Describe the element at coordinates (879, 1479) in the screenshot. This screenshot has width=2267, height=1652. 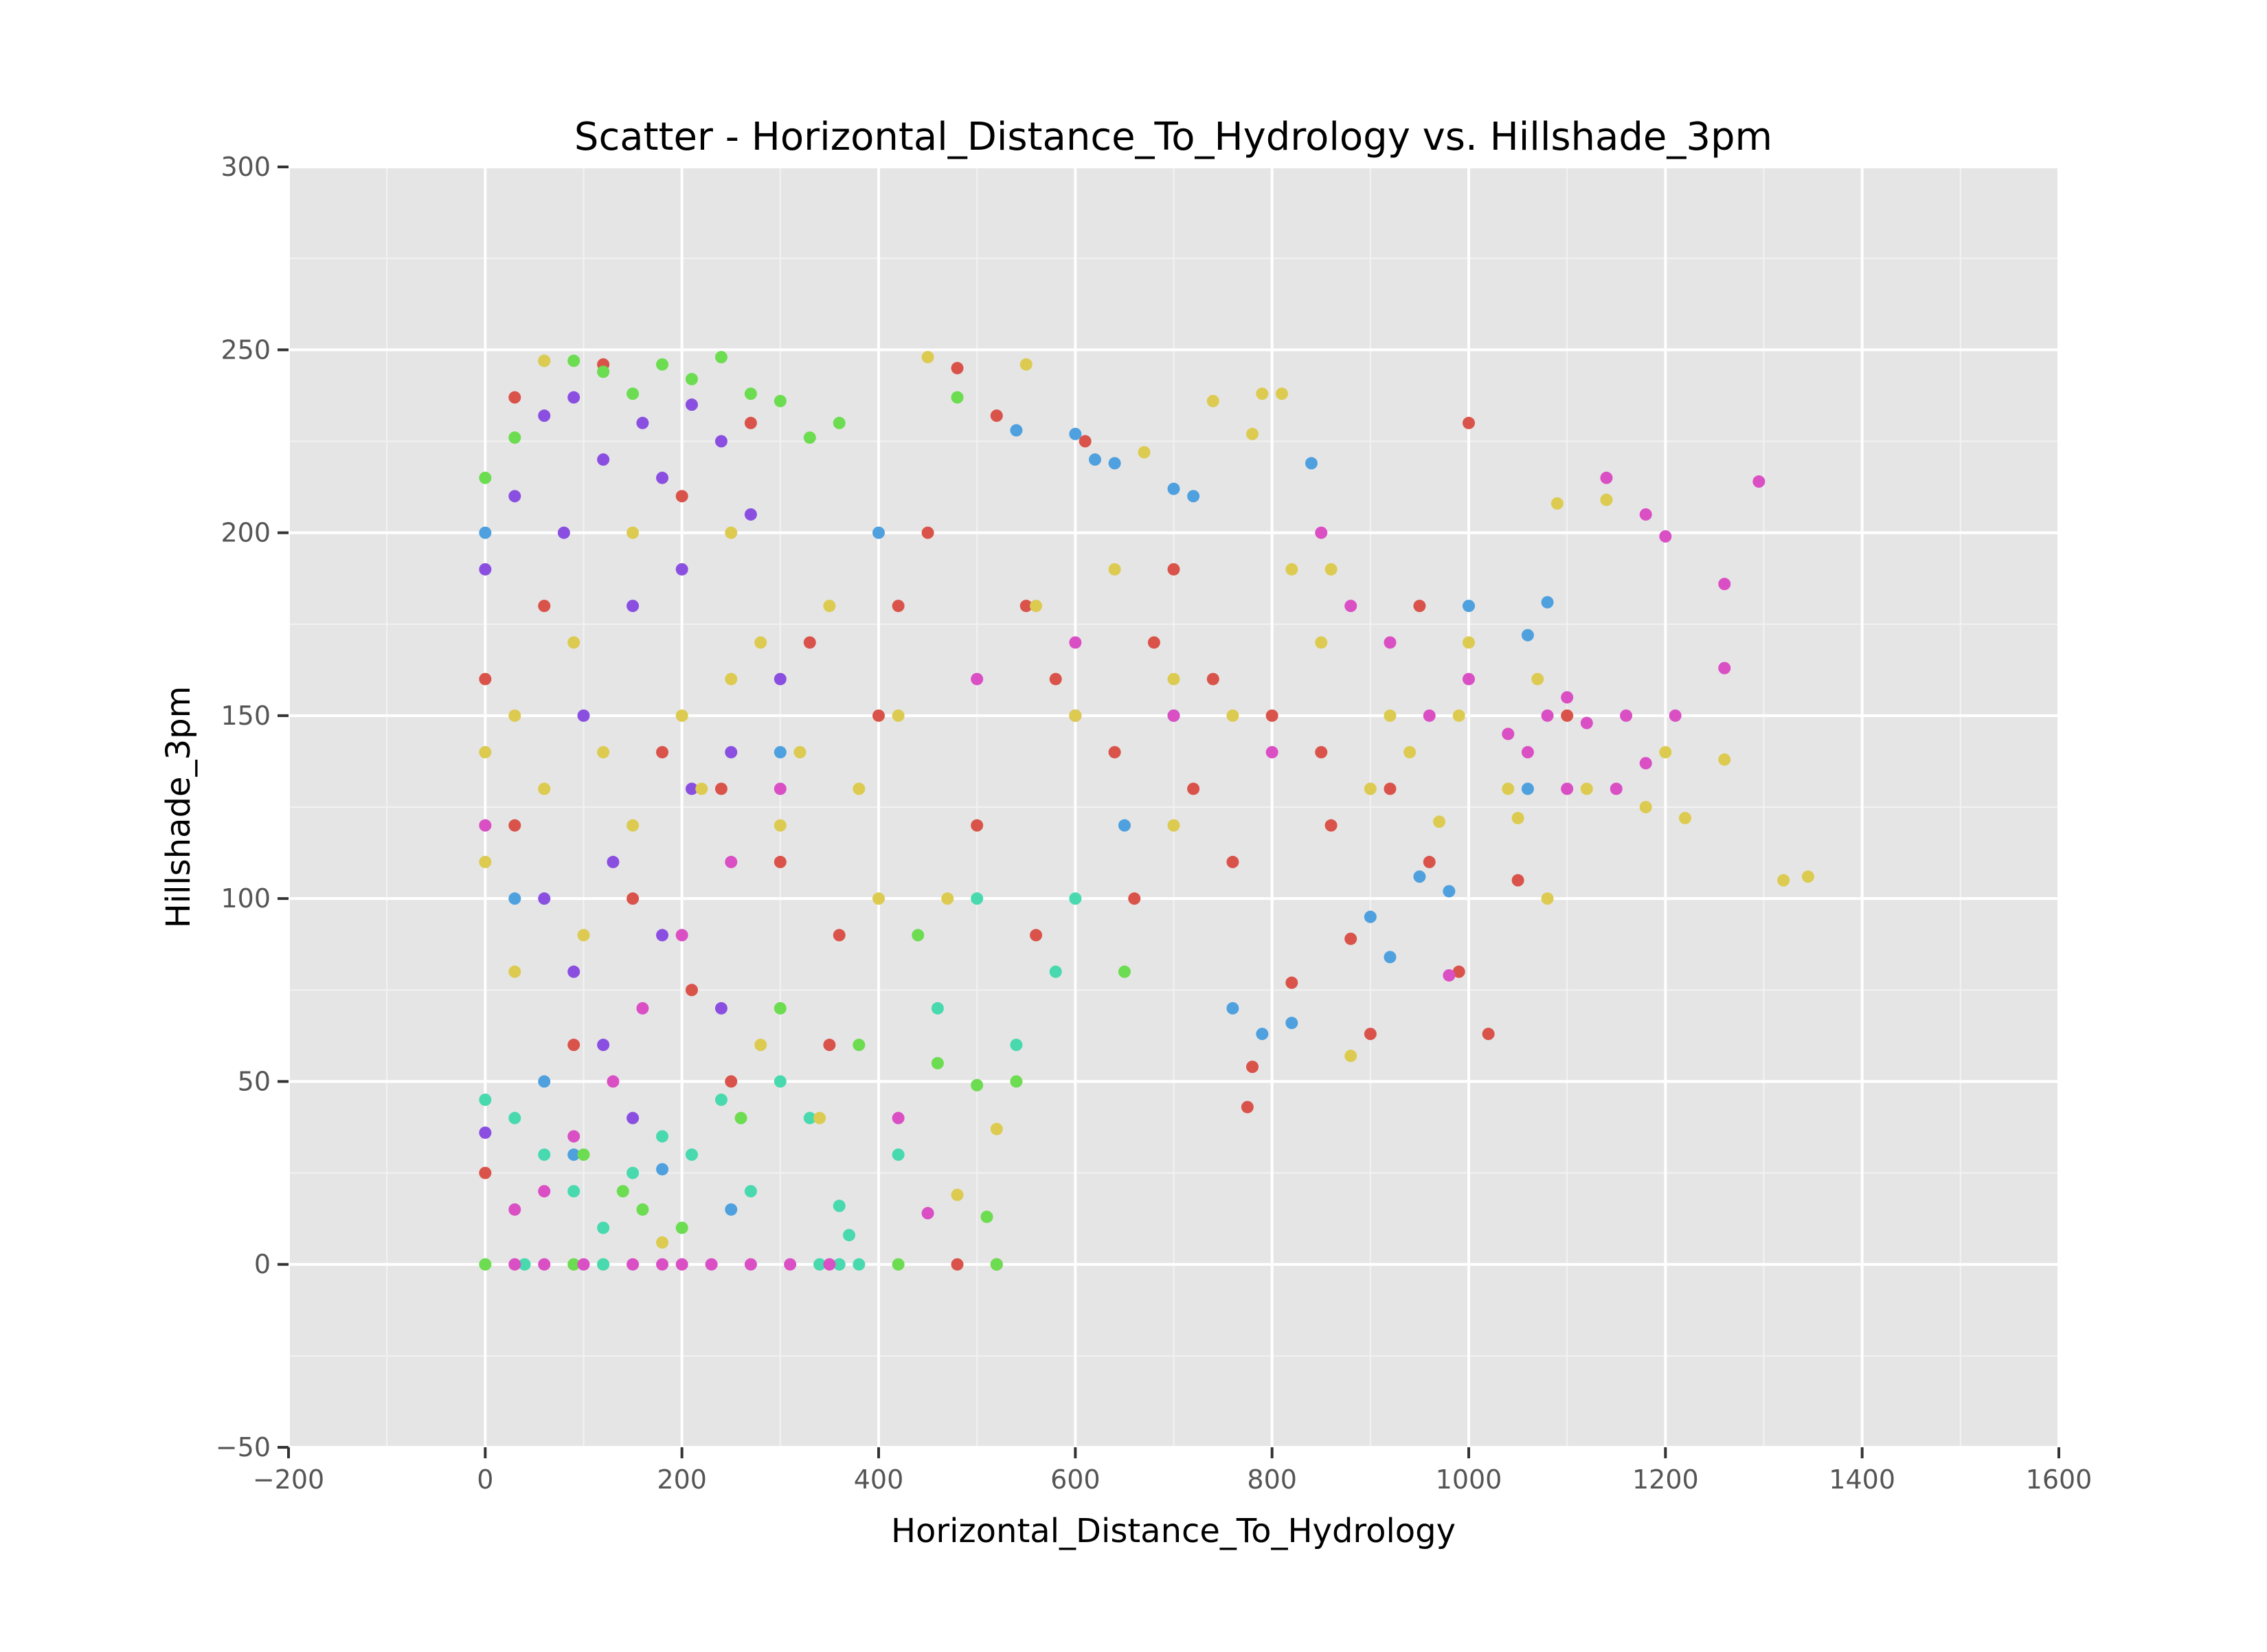
I see `x-tick-label: 400` at that location.